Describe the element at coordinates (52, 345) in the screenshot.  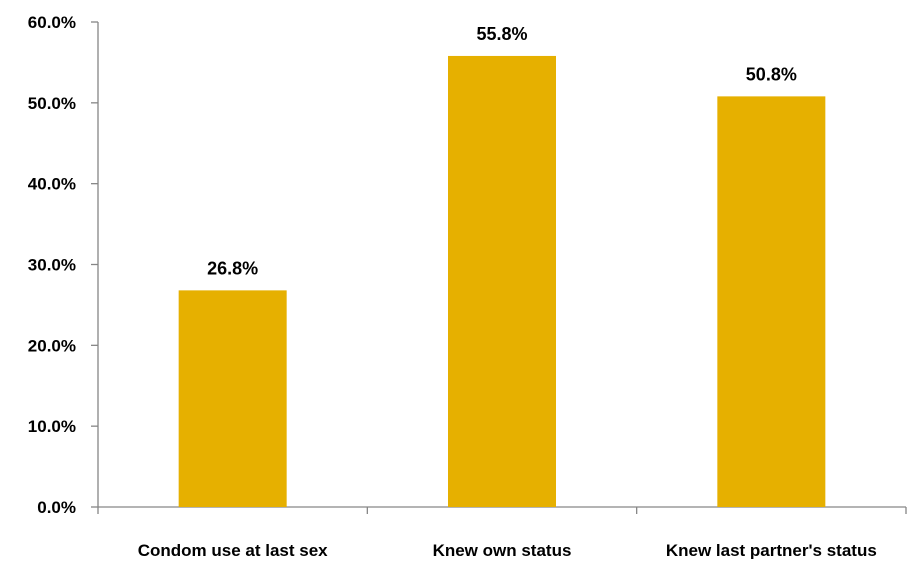
I see `y-tick-label: 20.0%` at that location.